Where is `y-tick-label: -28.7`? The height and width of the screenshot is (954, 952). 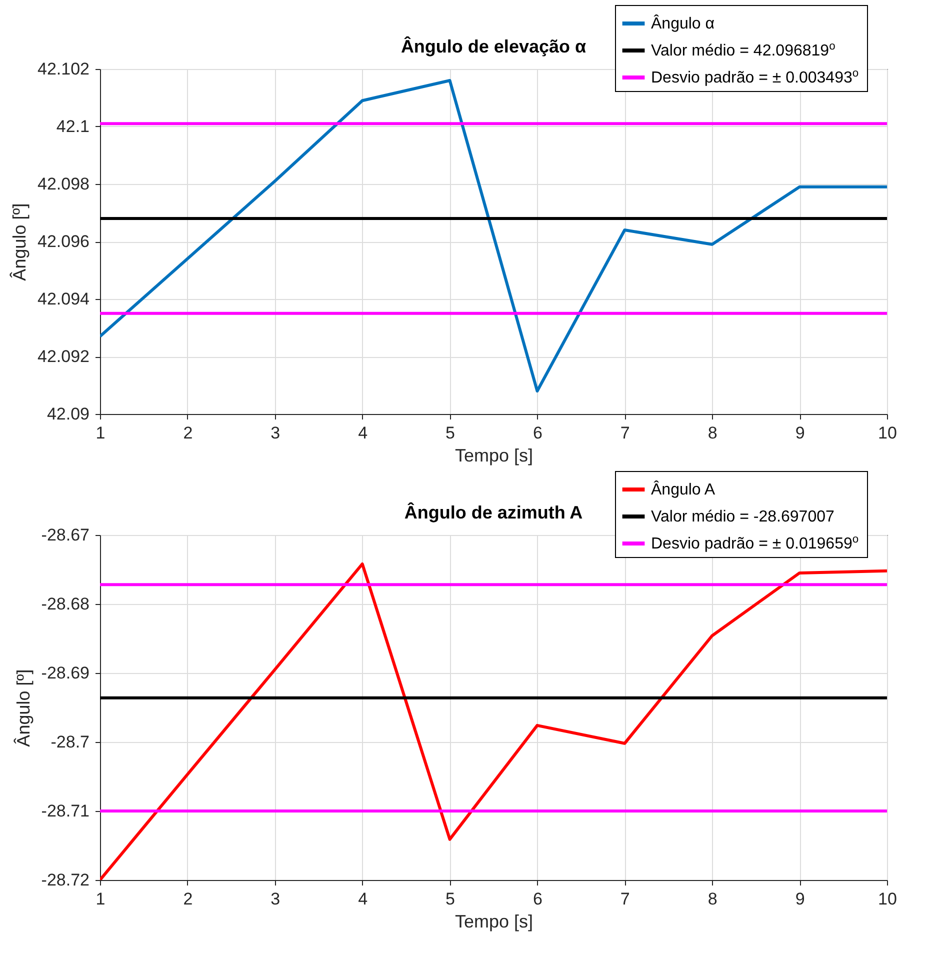
y-tick-label: -28.7 is located at coordinates (70, 742).